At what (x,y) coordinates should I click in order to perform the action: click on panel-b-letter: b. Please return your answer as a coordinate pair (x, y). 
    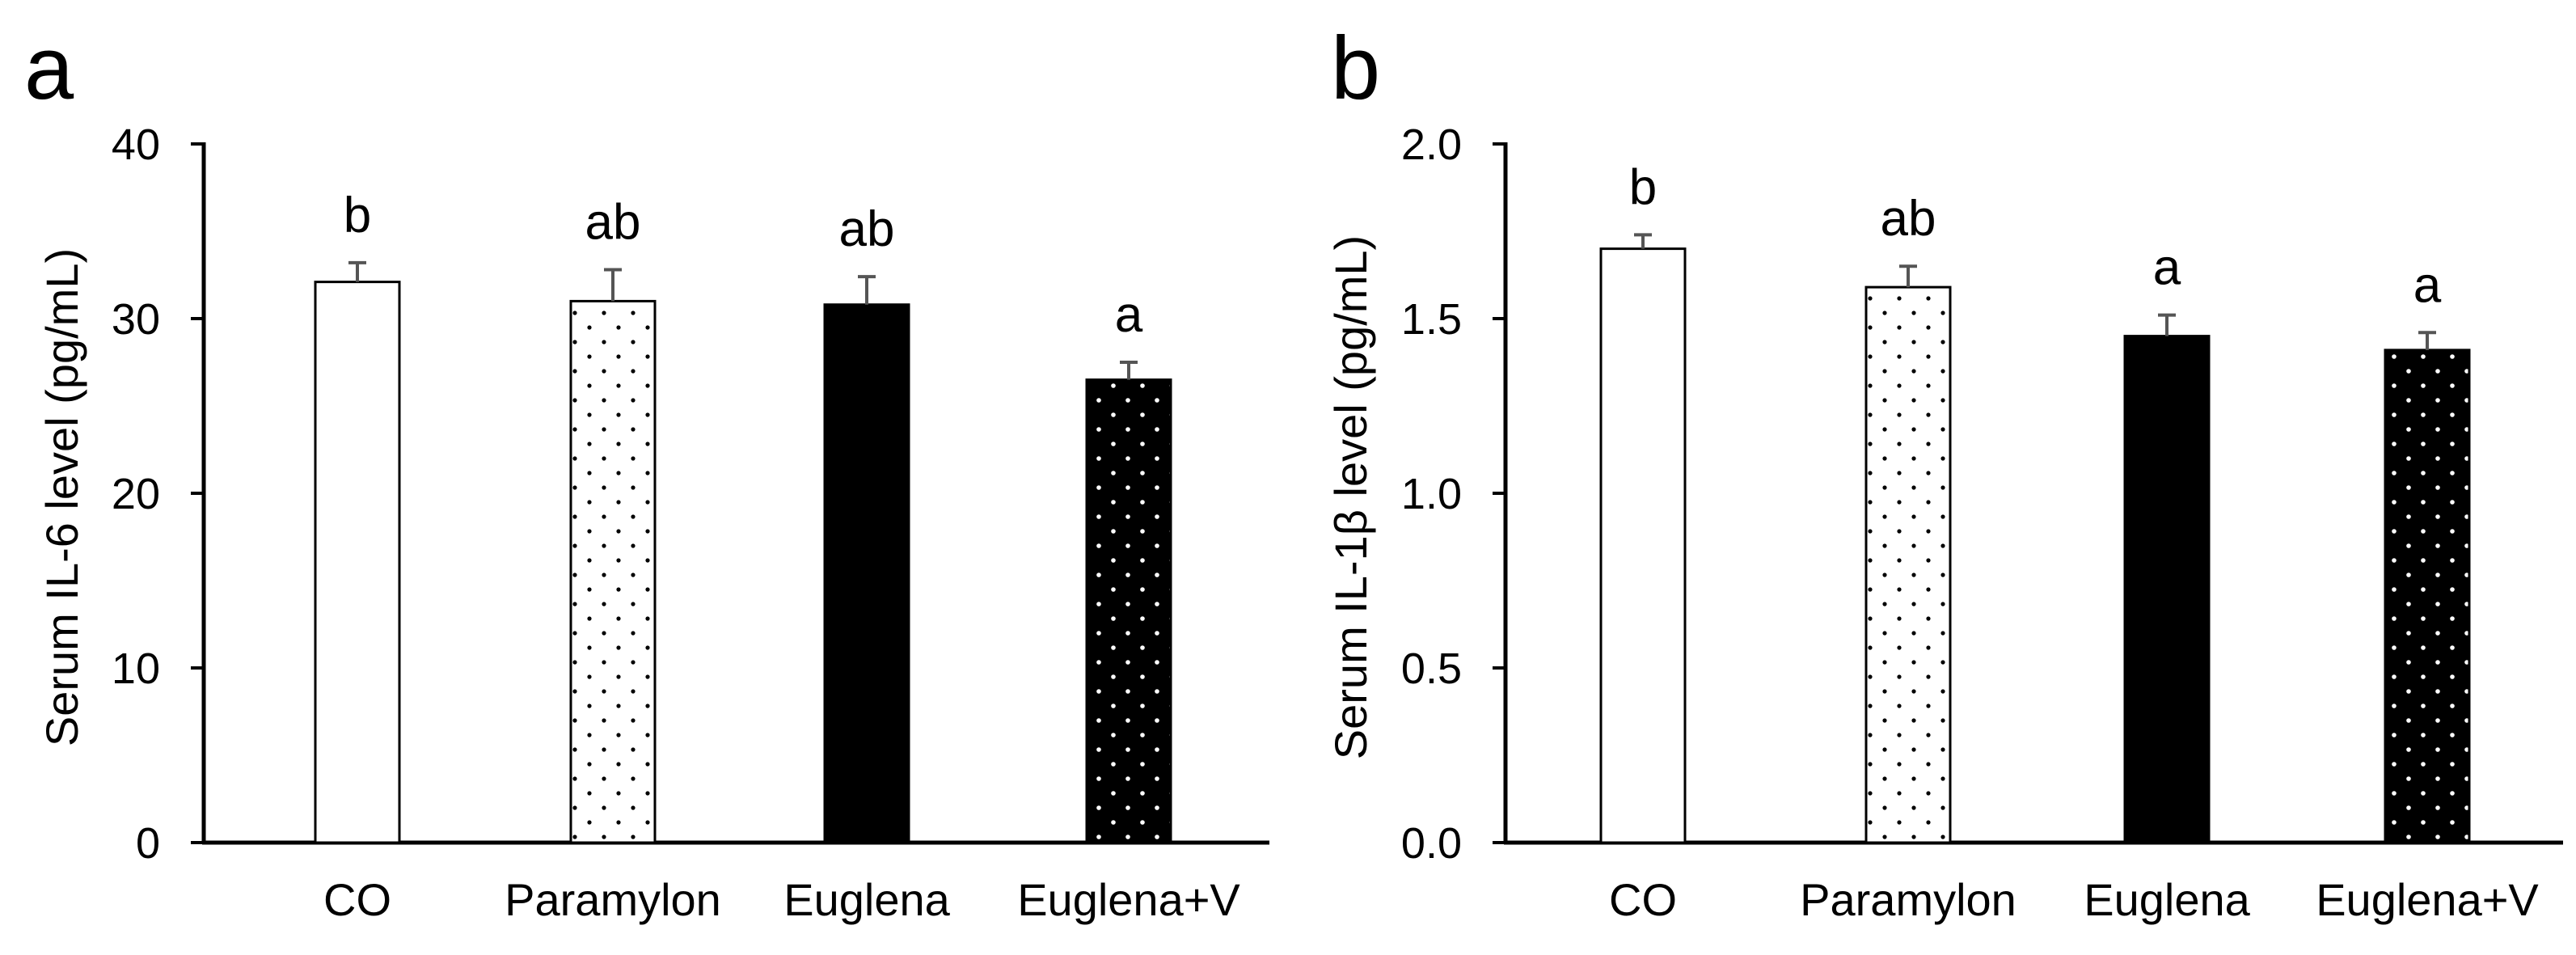
    Looking at the image, I should click on (1355, 68).